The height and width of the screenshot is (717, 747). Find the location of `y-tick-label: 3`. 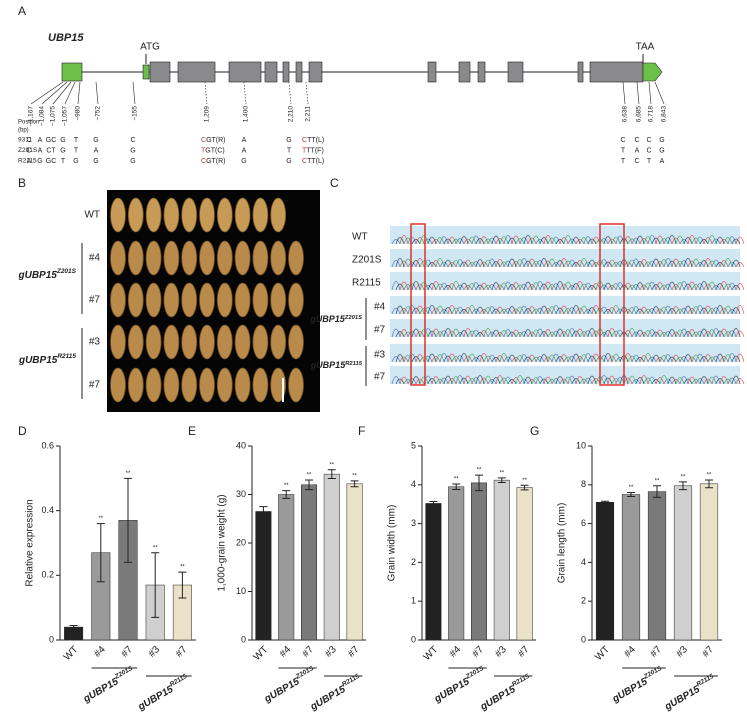

y-tick-label: 3 is located at coordinates (413, 523).